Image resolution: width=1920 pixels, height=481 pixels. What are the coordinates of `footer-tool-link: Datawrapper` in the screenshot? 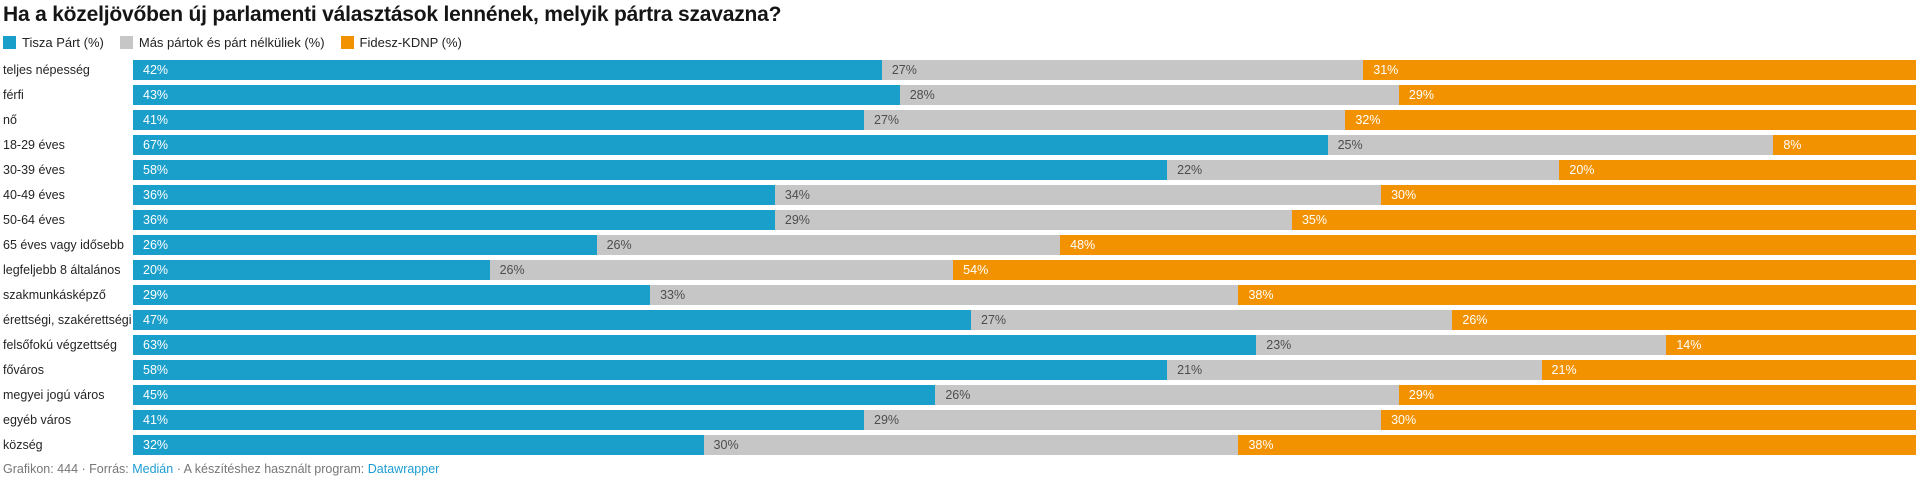 It's located at (403, 469).